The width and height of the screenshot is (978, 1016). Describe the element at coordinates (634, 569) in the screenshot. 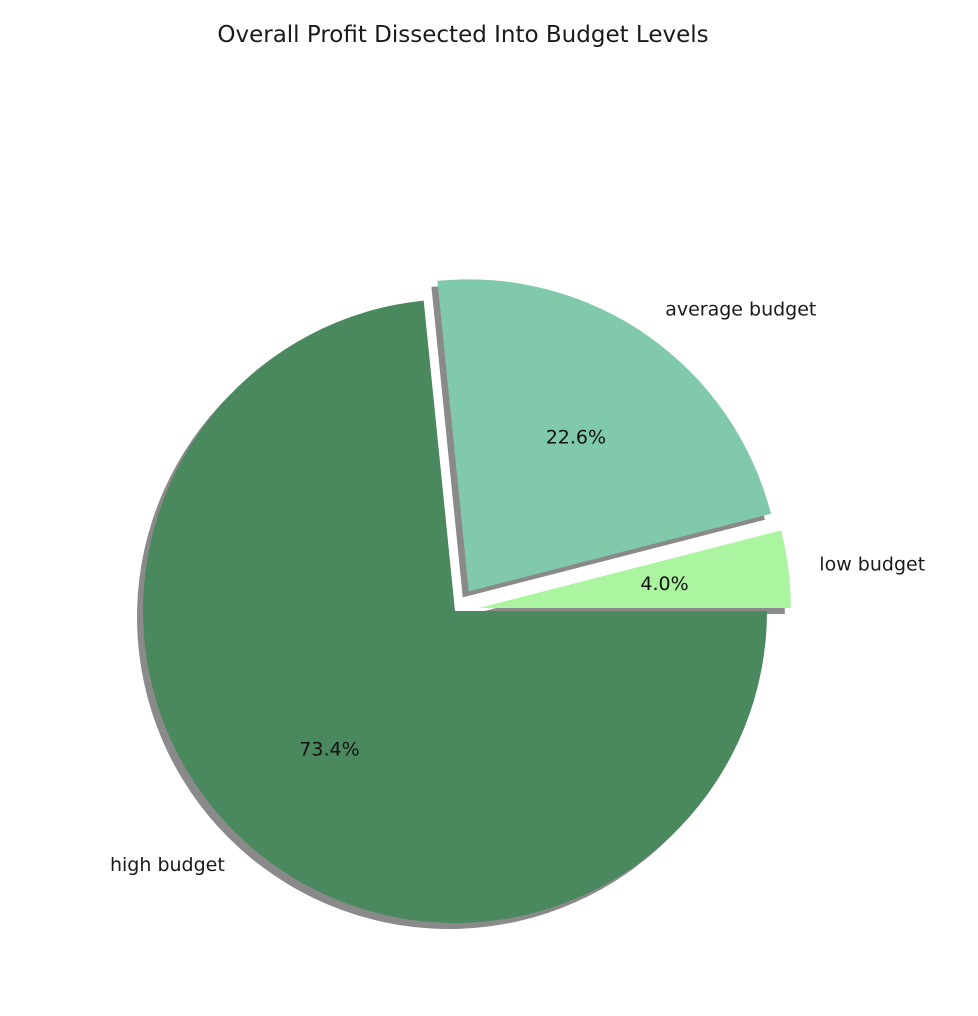

I see `pie-slice-low-budget` at that location.